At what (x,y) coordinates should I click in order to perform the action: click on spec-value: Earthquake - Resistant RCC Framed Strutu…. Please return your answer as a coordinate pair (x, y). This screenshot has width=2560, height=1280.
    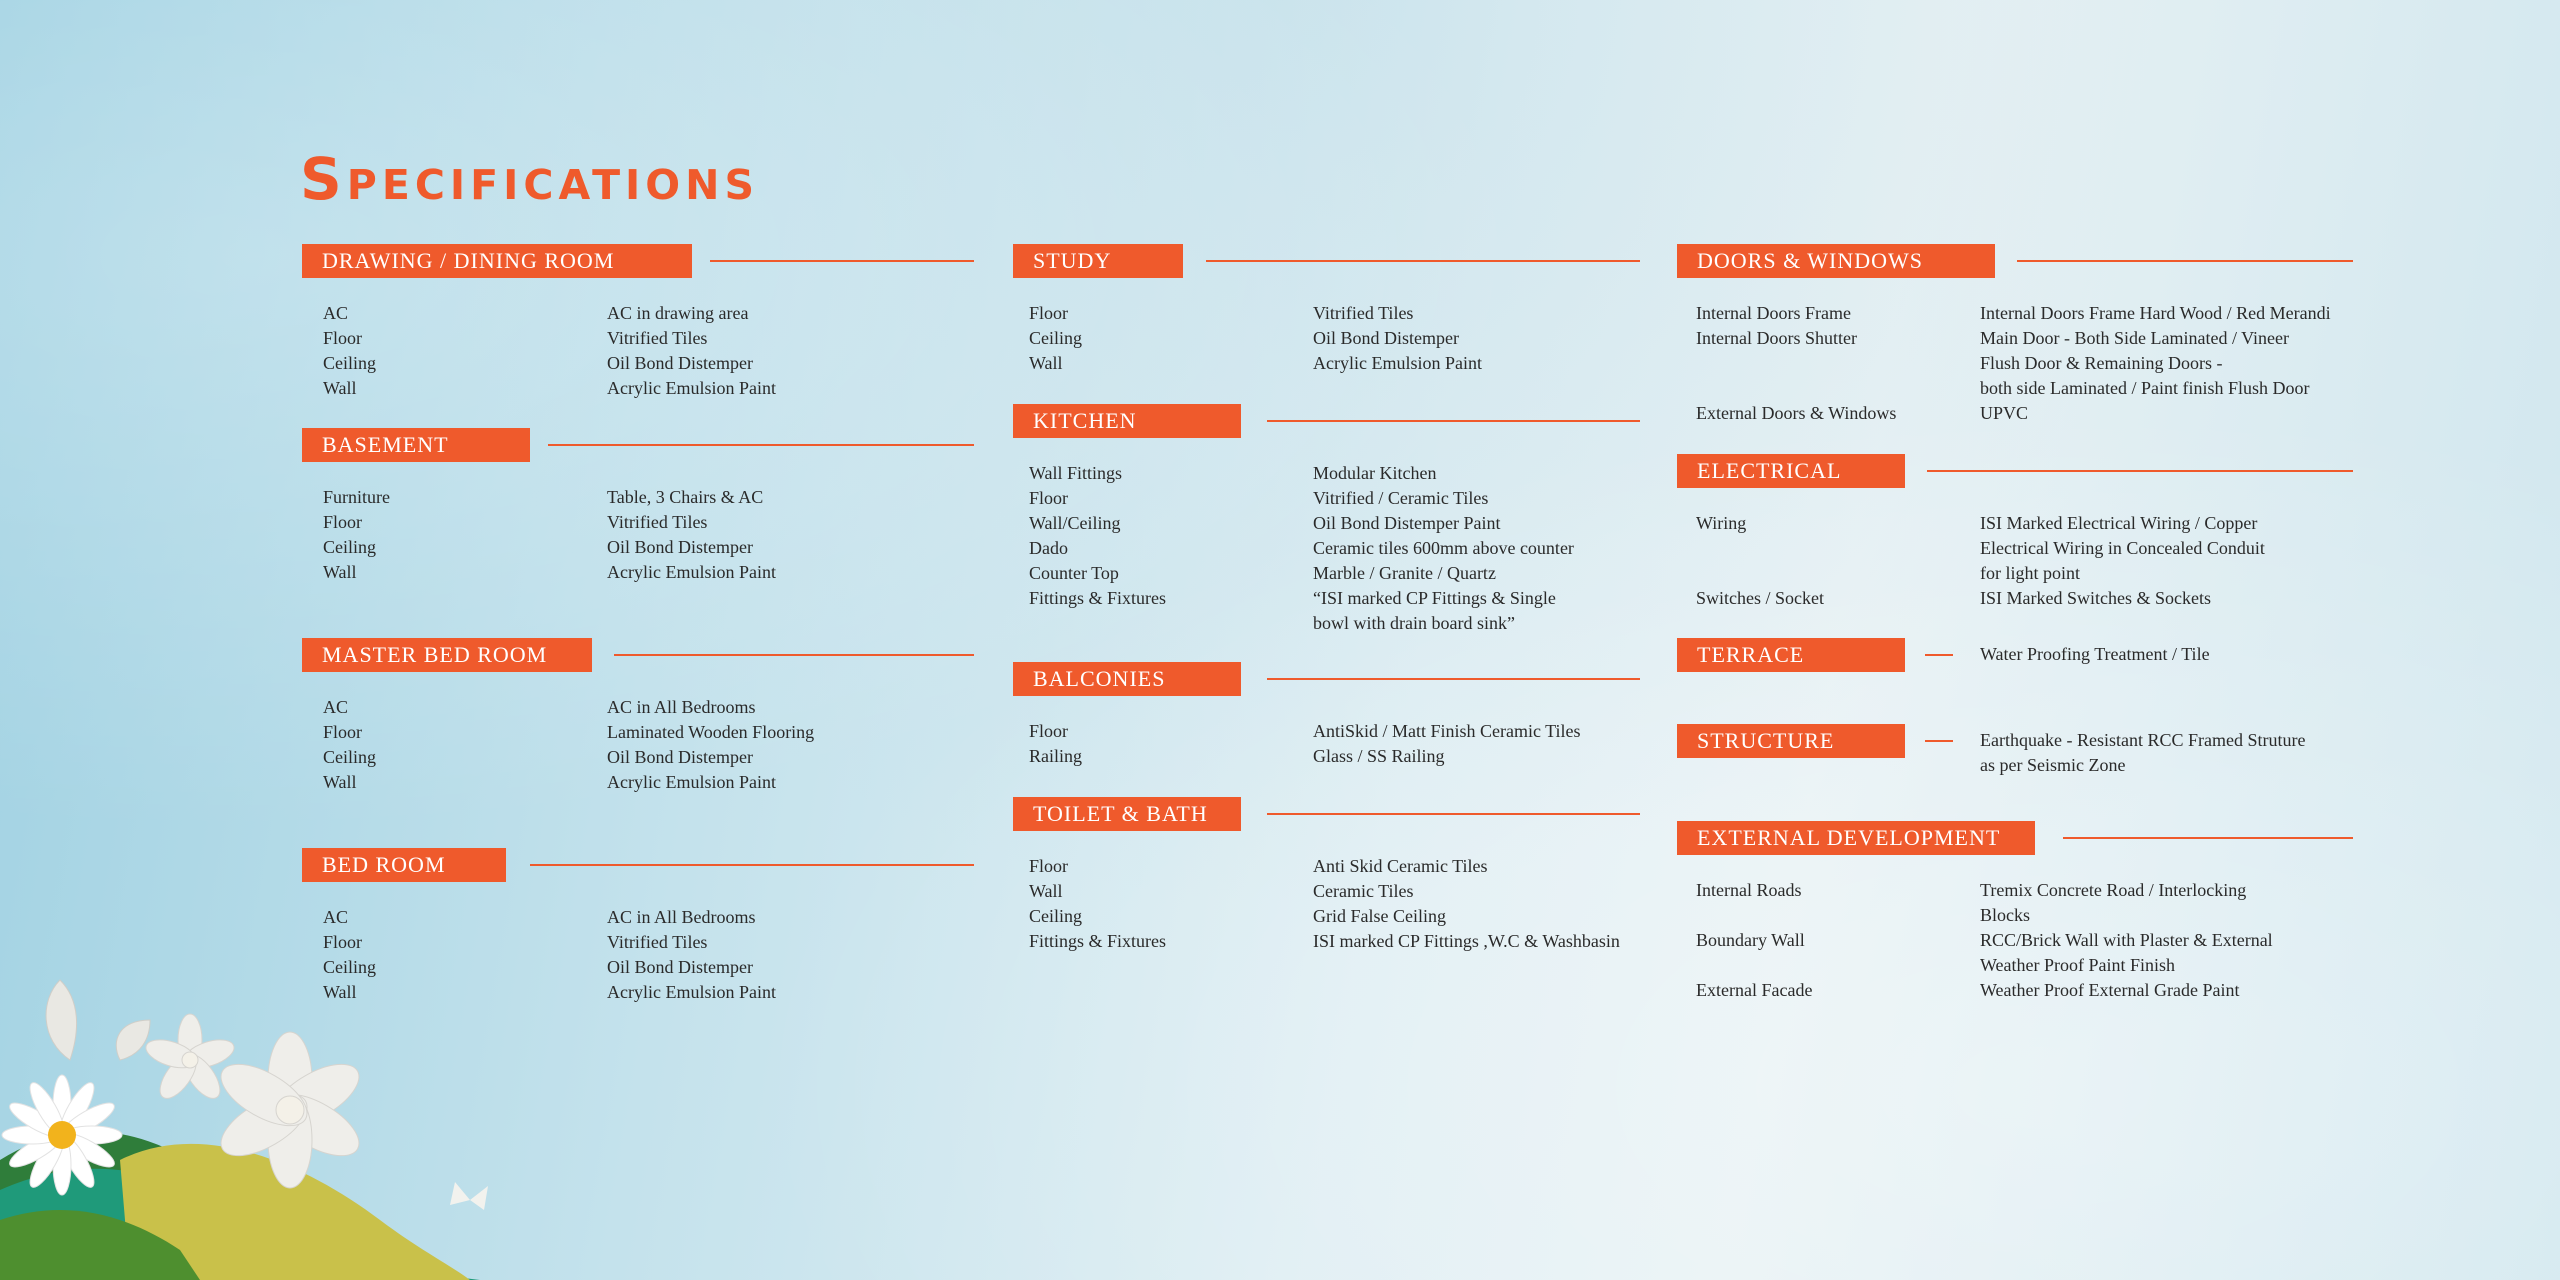
    Looking at the image, I should click on (2143, 740).